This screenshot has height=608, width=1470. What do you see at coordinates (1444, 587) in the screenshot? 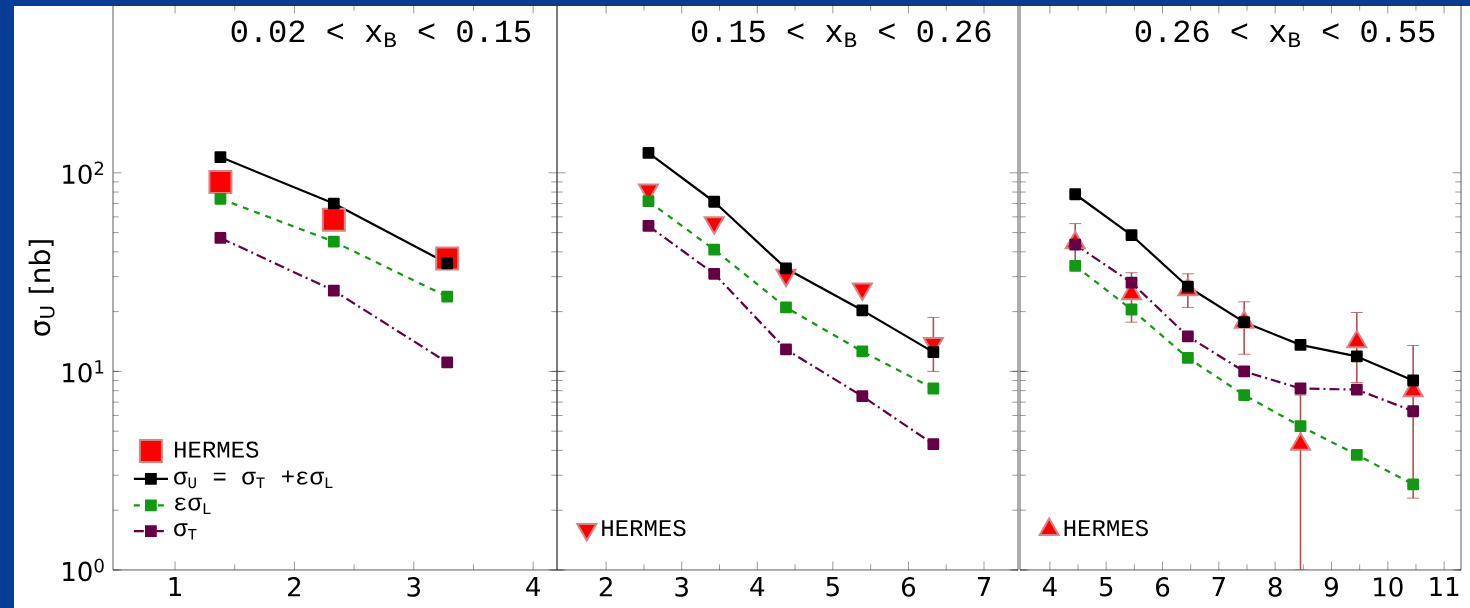
I see `x-tick-label: 11` at bounding box center [1444, 587].